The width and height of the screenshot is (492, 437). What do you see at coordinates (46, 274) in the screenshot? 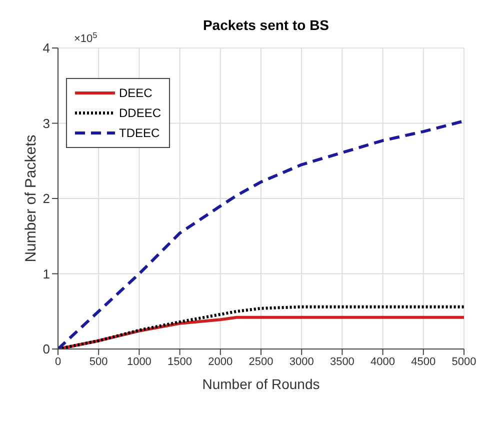
I see `y-tick-label: 1` at bounding box center [46, 274].